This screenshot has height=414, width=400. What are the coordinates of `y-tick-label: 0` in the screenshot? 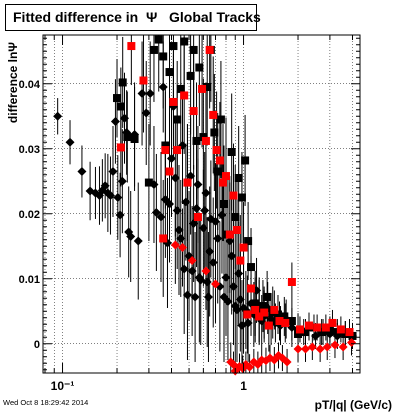 It's located at (37, 345).